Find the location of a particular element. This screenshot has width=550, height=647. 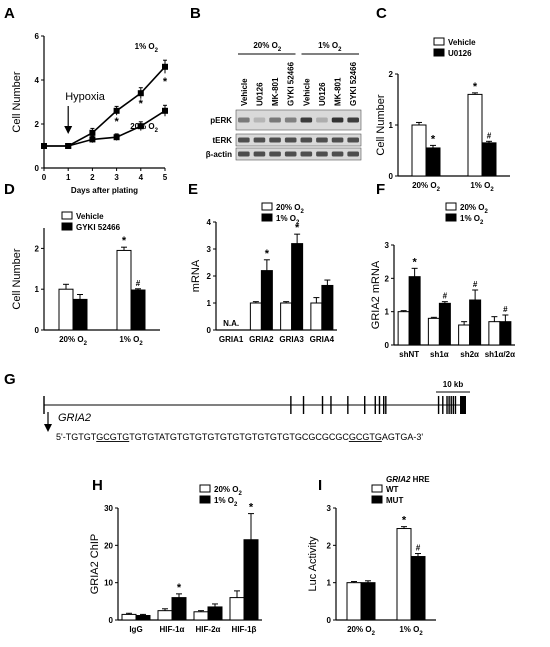

lane-label: GYKI 52466 is located at coordinates (291, 83).